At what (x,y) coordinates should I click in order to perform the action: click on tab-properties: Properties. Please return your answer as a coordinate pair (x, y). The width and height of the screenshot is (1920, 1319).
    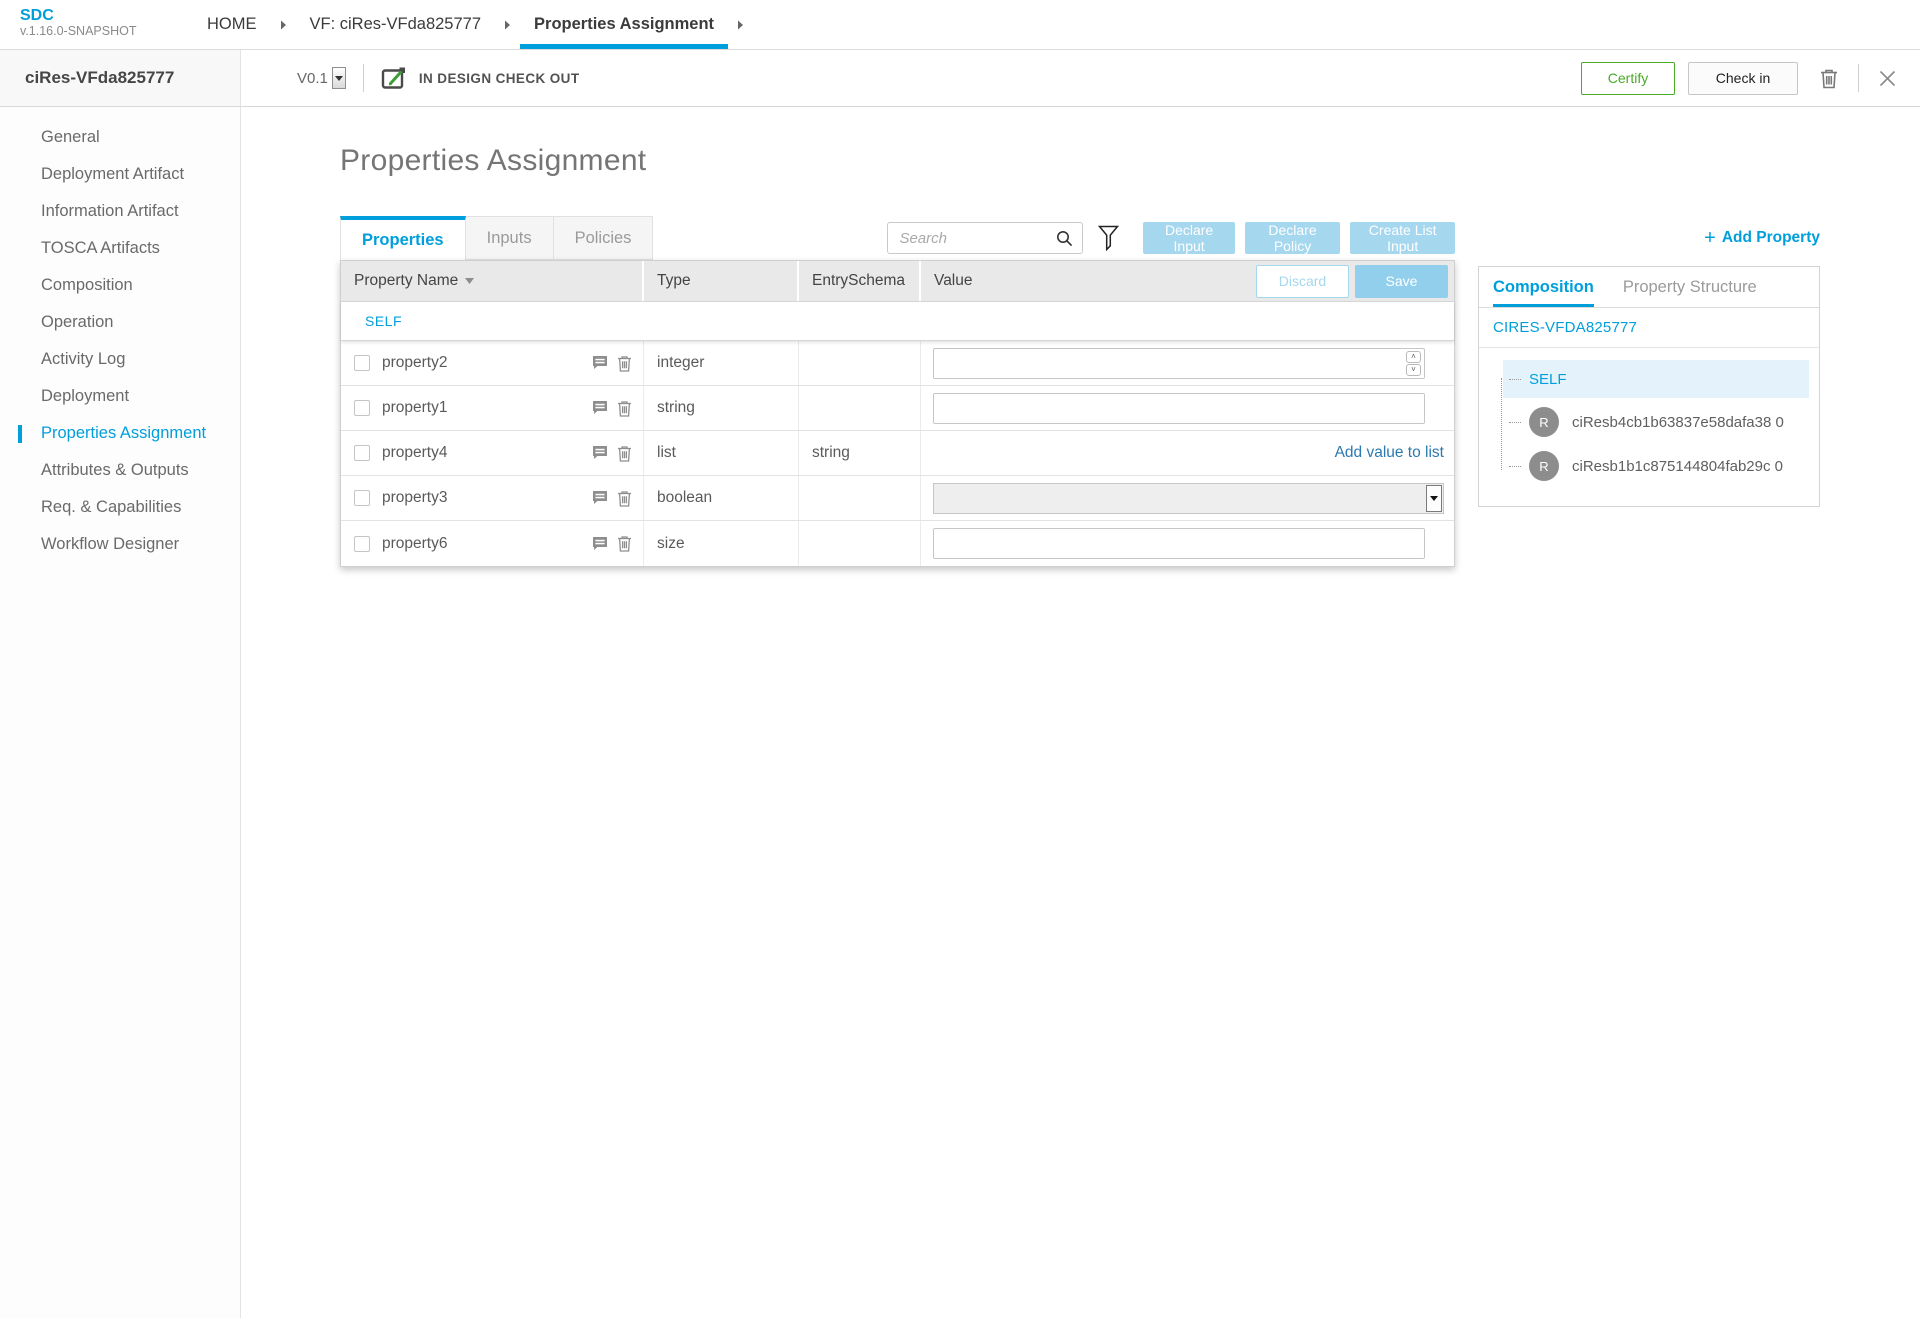
    Looking at the image, I should click on (403, 238).